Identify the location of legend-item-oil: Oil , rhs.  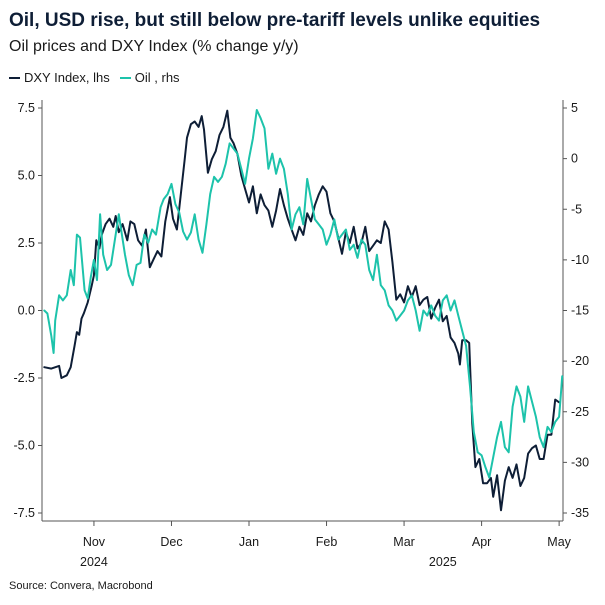
(149, 77).